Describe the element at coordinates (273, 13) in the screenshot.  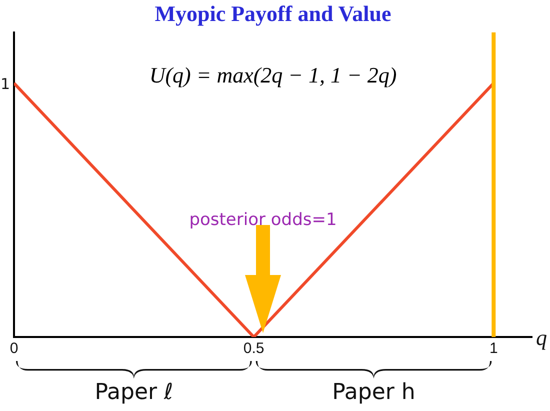
I see `chart-title: Myopic Payoff and Value` at that location.